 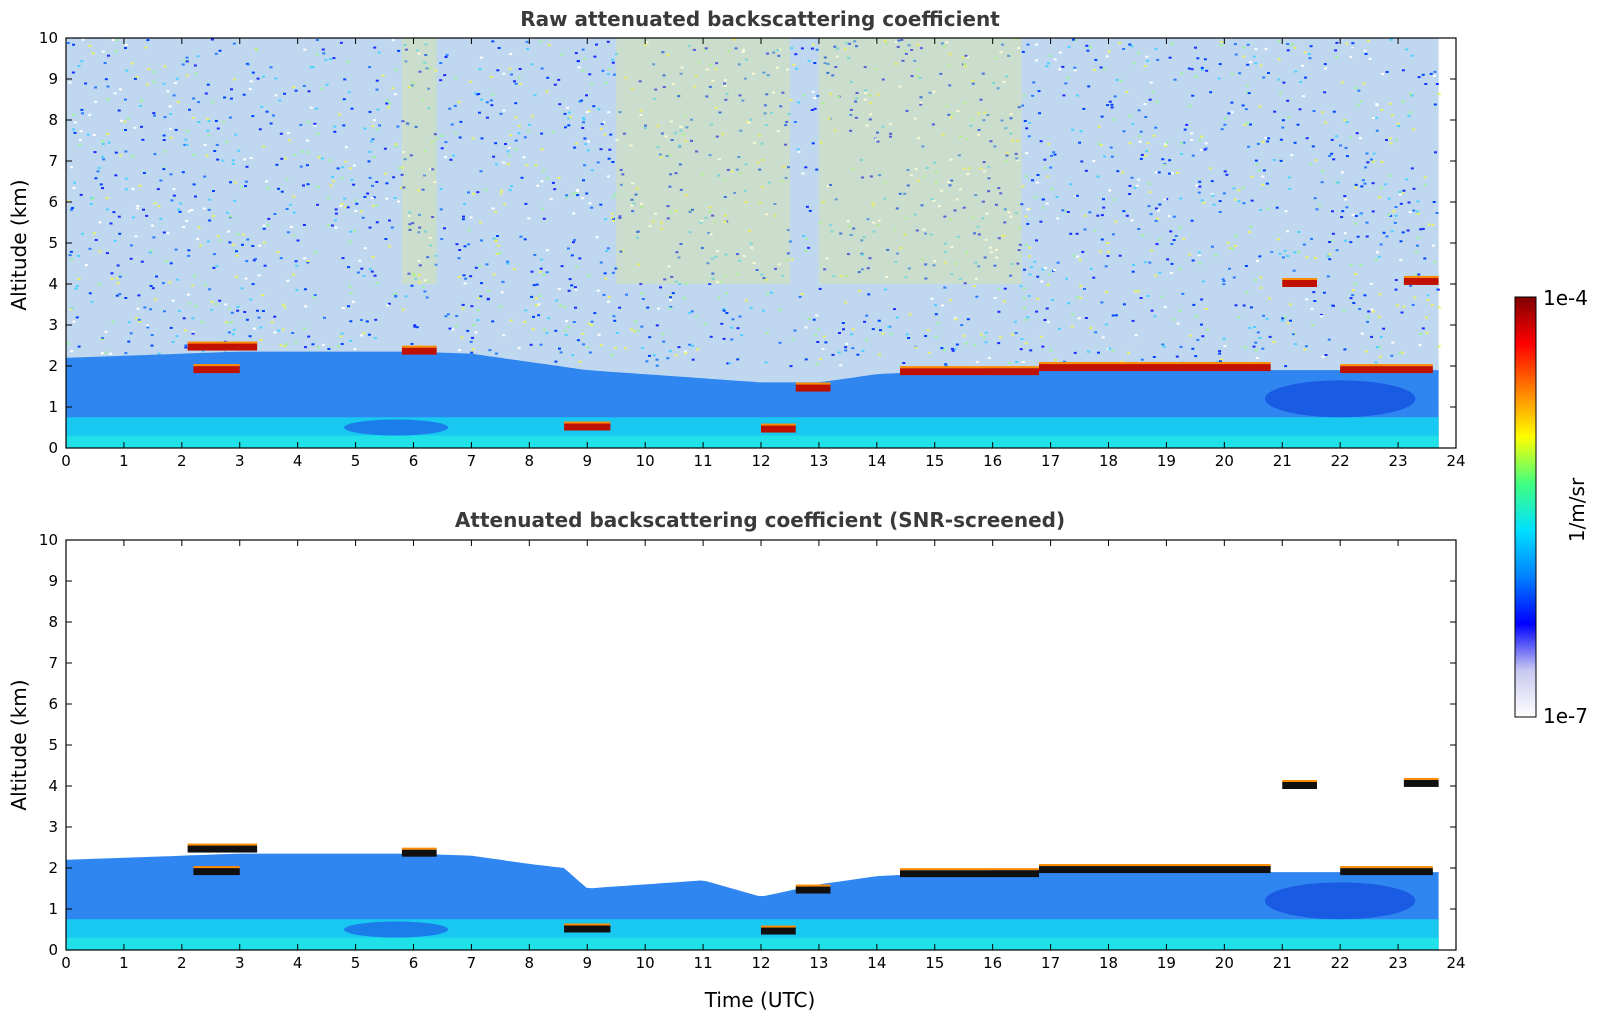 I want to click on colorbar-gradient, so click(x=1525, y=507).